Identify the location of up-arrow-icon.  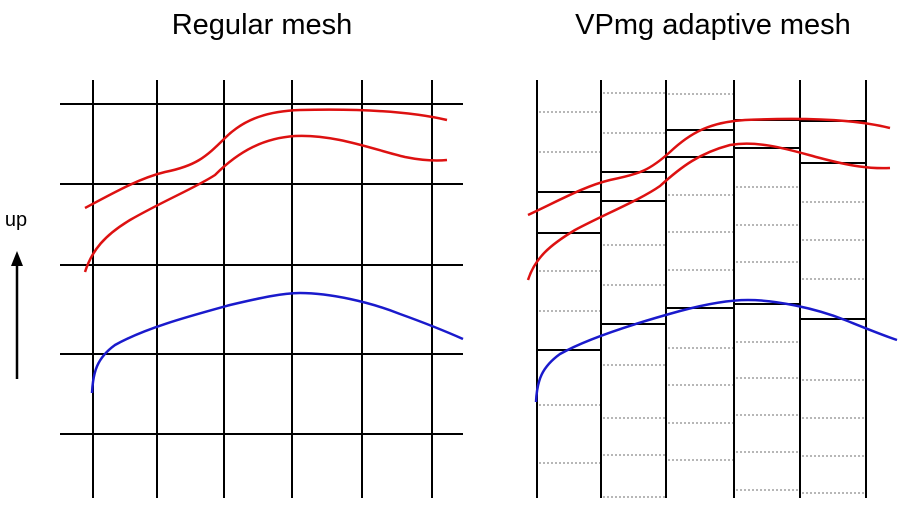
(17, 315).